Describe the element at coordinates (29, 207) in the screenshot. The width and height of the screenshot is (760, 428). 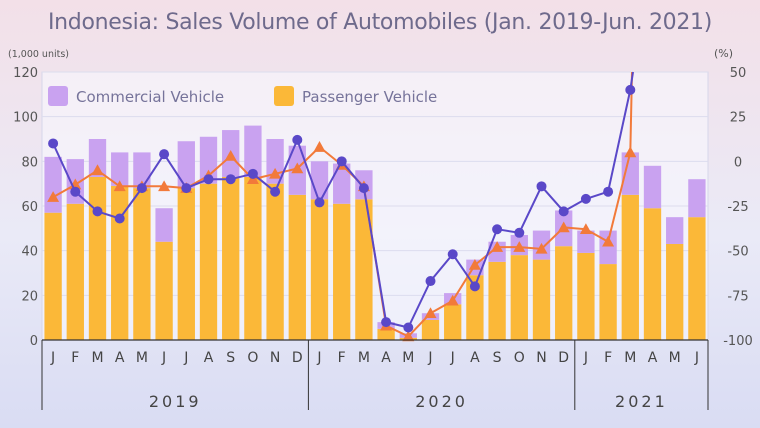
I see `left-tick-label: 60` at that location.